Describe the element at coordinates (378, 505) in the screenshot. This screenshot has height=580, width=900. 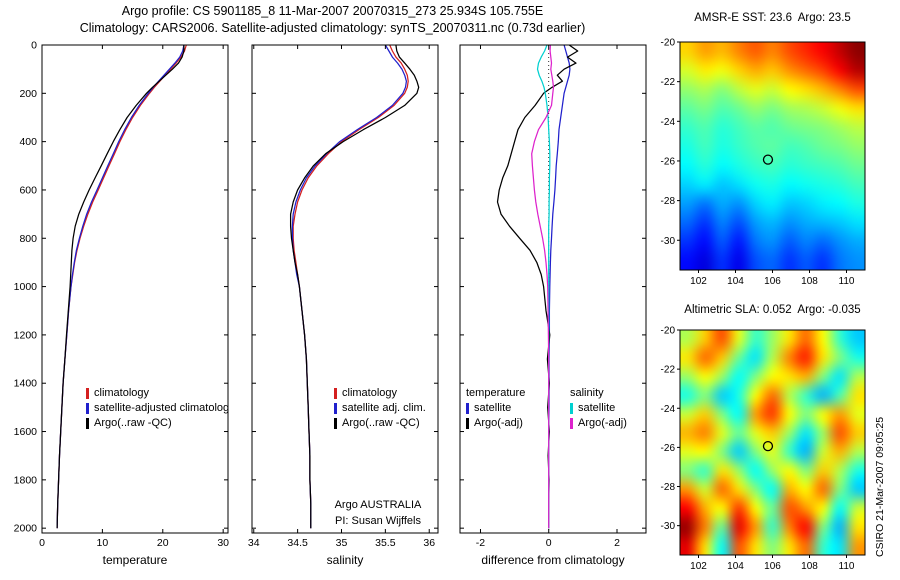
I see `argo-program-line: Argo AUSTRALIA` at that location.